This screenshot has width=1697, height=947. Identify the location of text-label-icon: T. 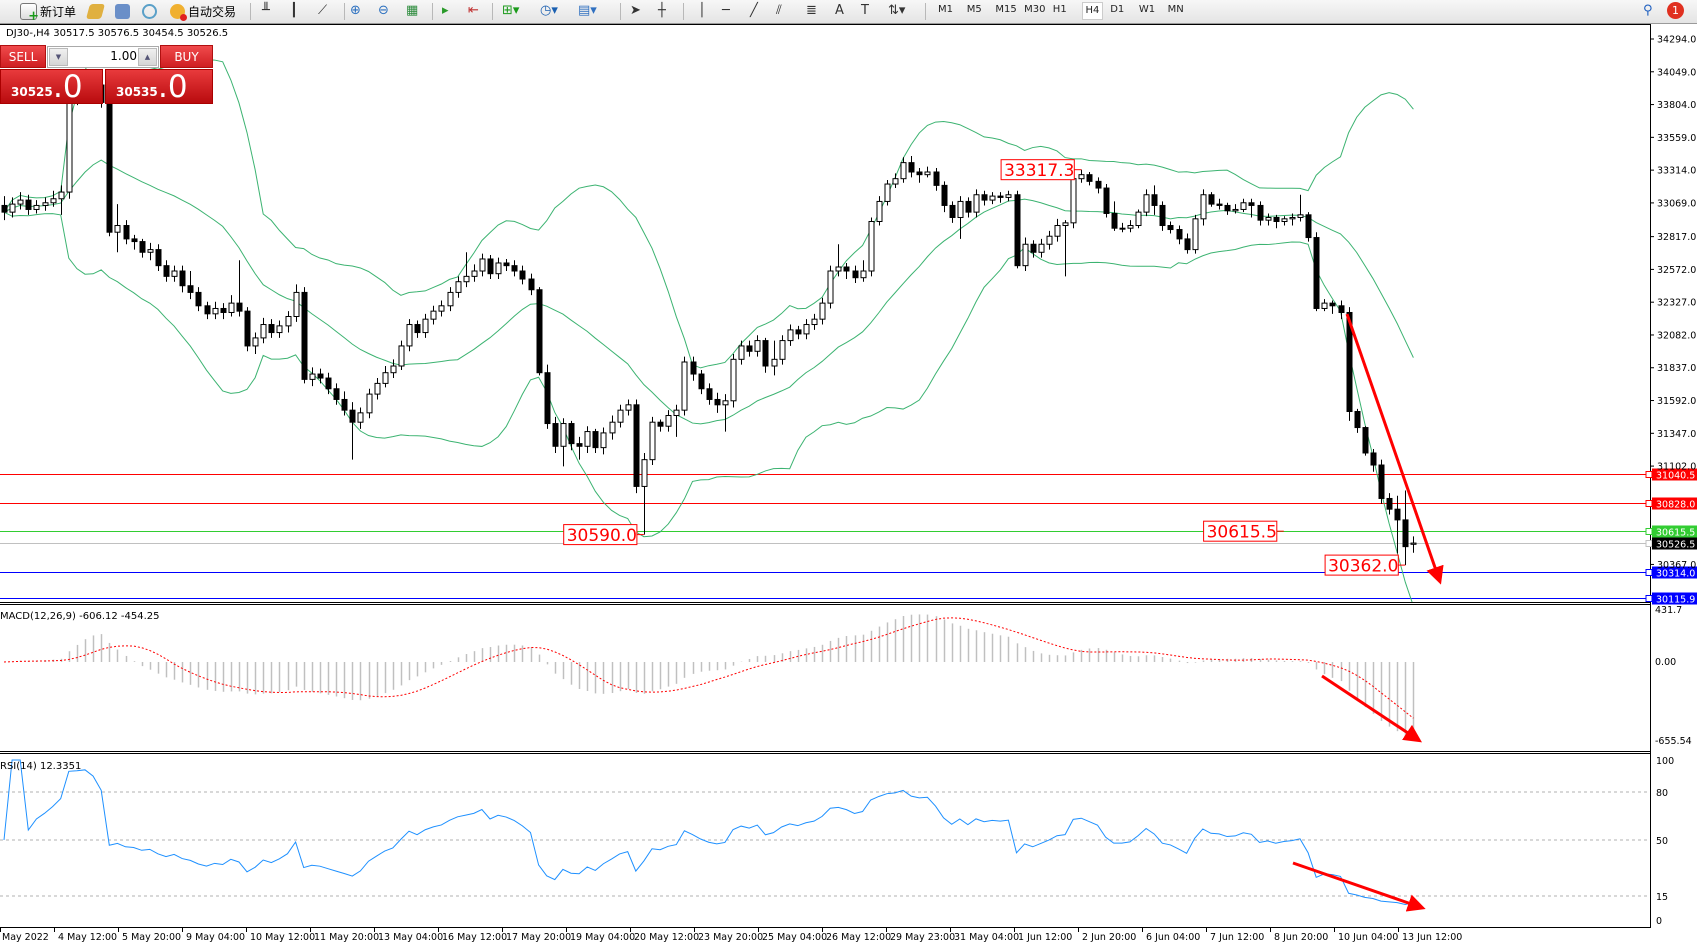
(865, 10).